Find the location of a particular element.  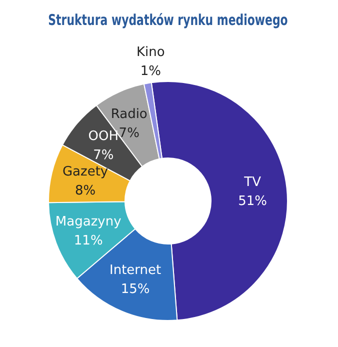

slice-label: OOH is located at coordinates (103, 136).